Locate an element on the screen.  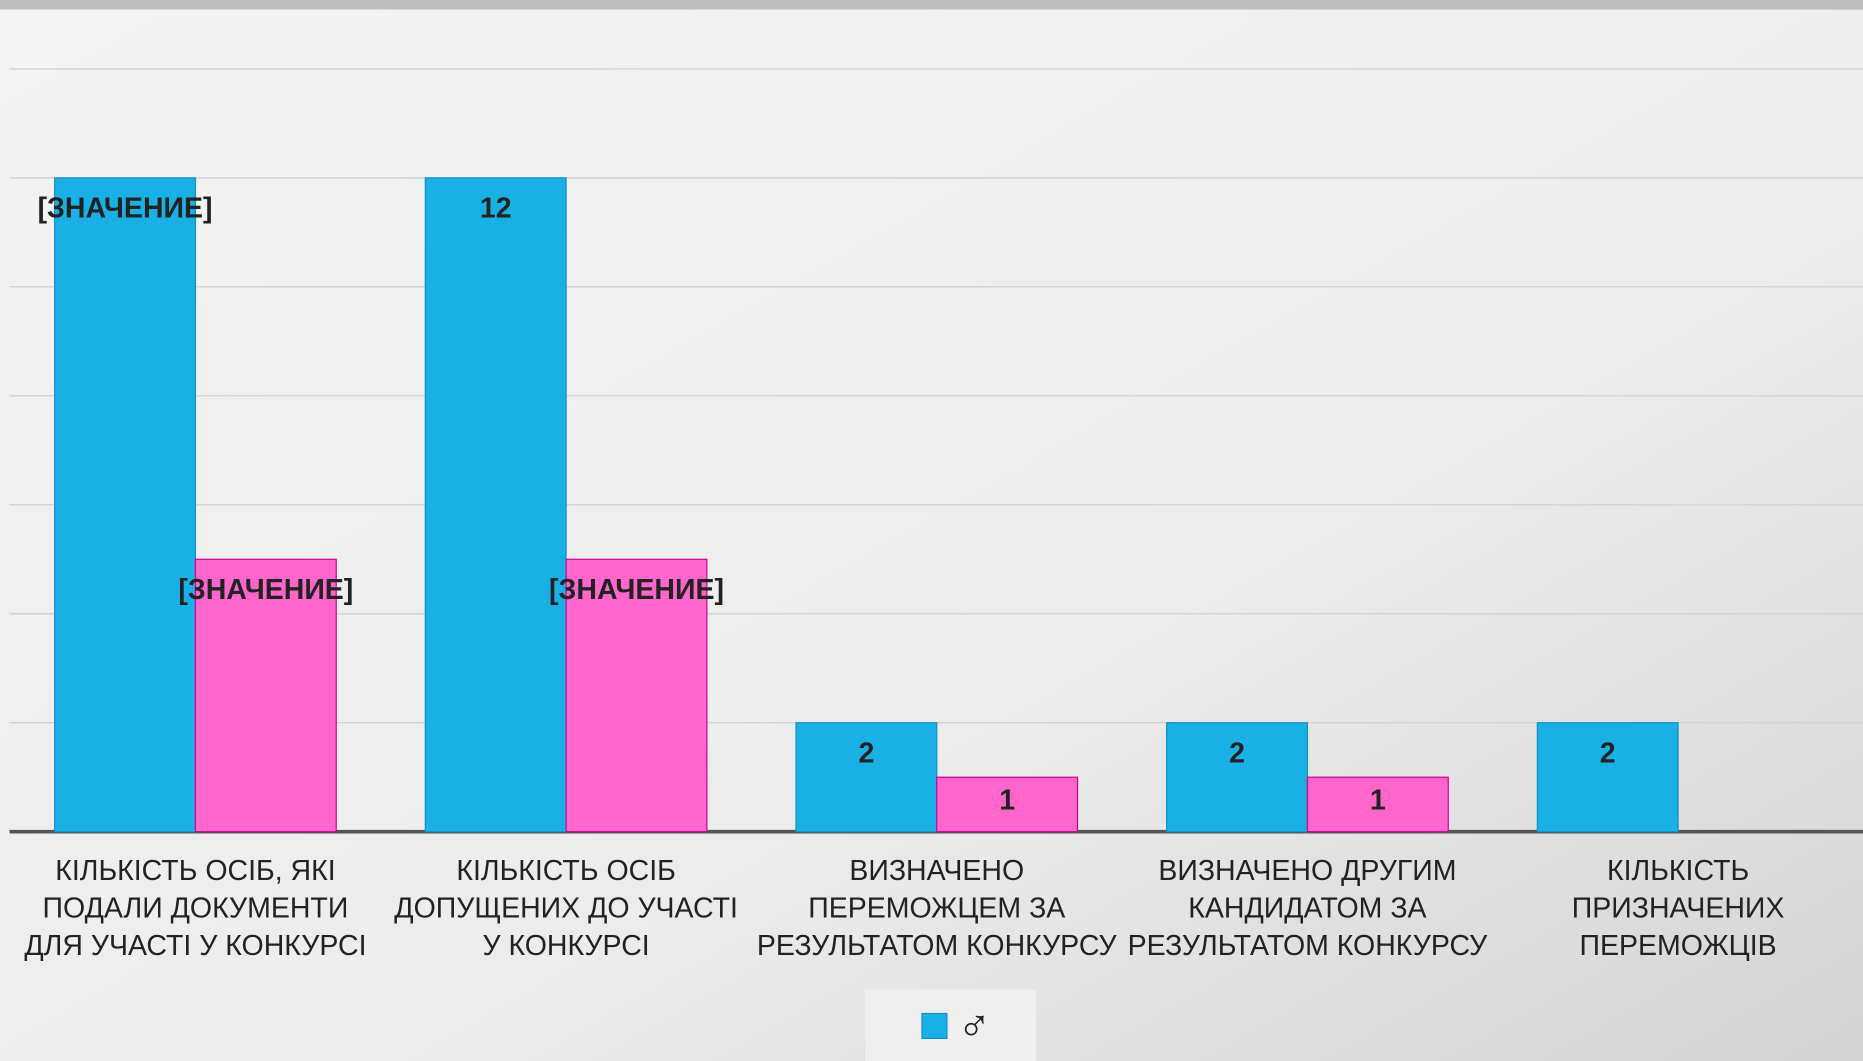
x-tick-label: КІЛЬКІСТЬ ПРИЗНАЧЕНИХ ПЕРЕМОЖЦІВ is located at coordinates (1678, 908).